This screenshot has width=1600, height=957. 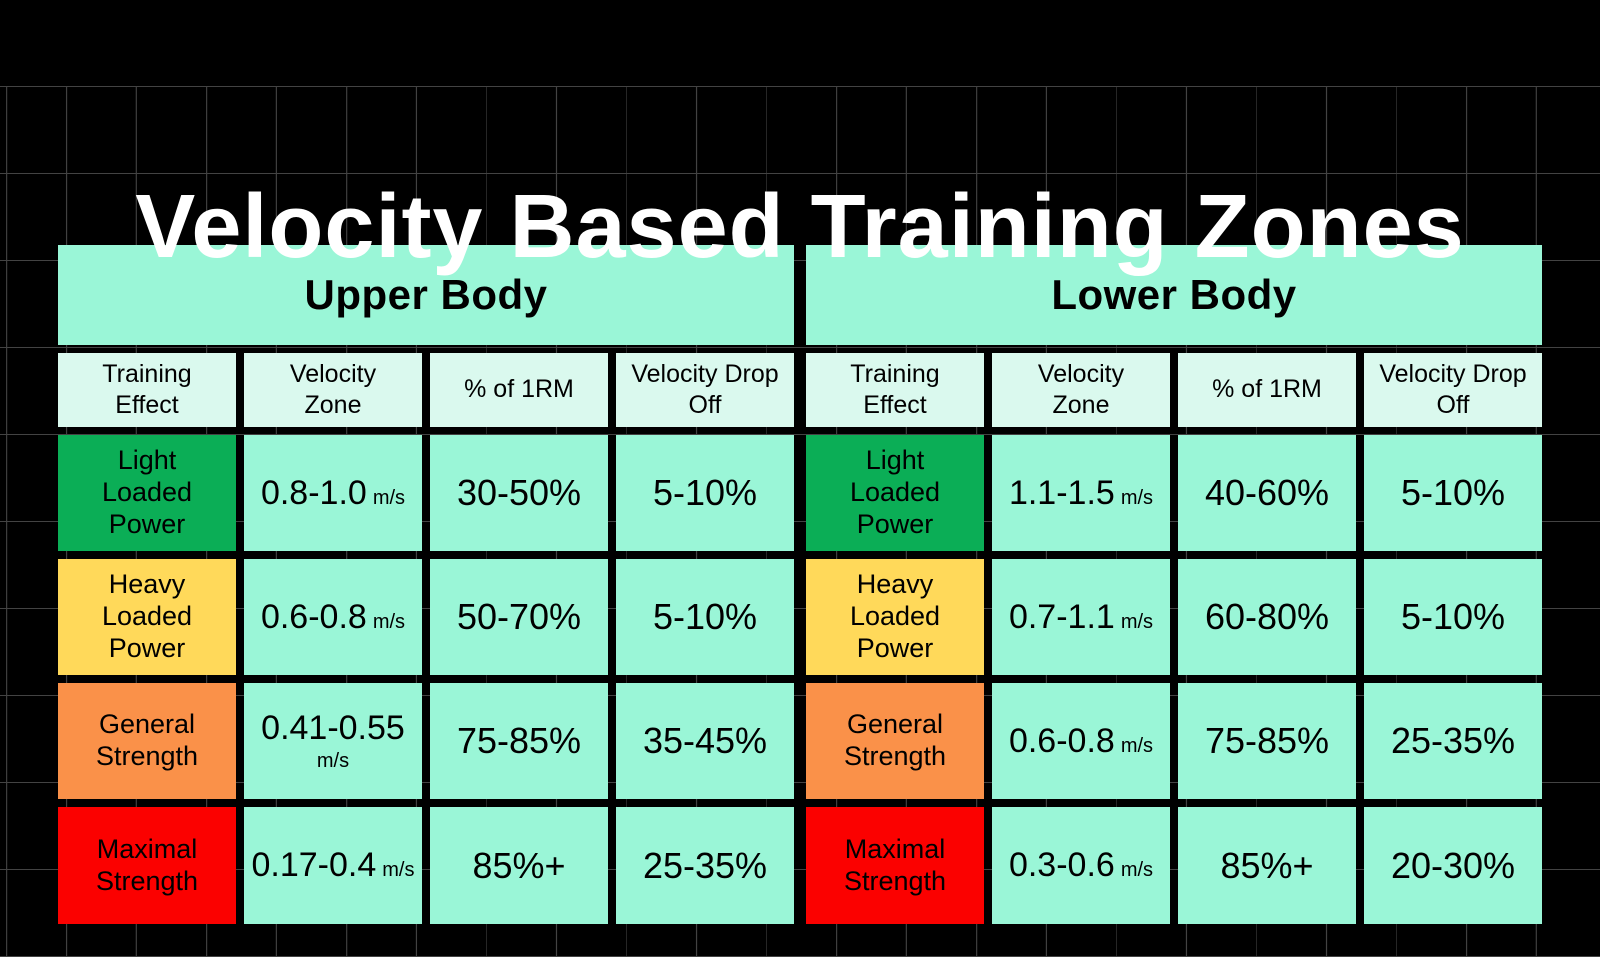 What do you see at coordinates (1267, 865) in the screenshot?
I see `lower-percent-1rm-cell: 85%+` at bounding box center [1267, 865].